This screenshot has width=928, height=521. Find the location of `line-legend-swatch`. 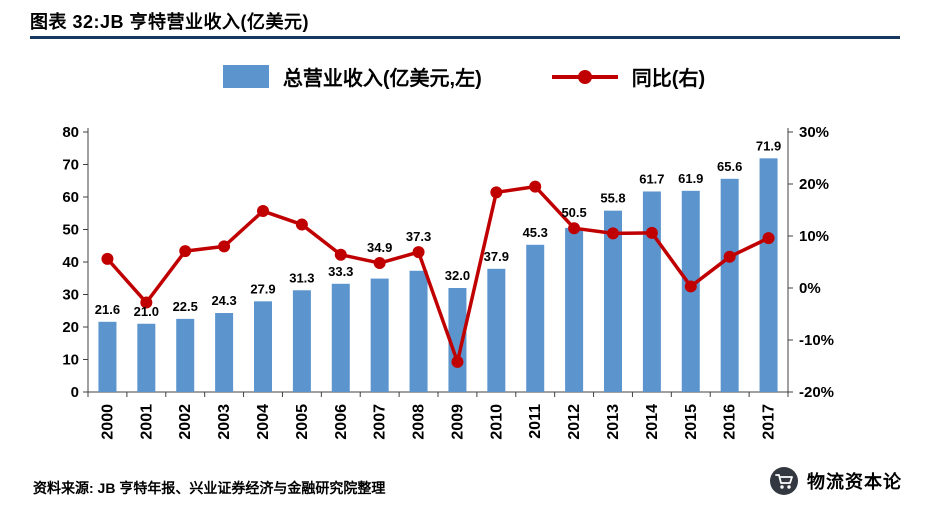

line-legend-swatch is located at coordinates (584, 77).